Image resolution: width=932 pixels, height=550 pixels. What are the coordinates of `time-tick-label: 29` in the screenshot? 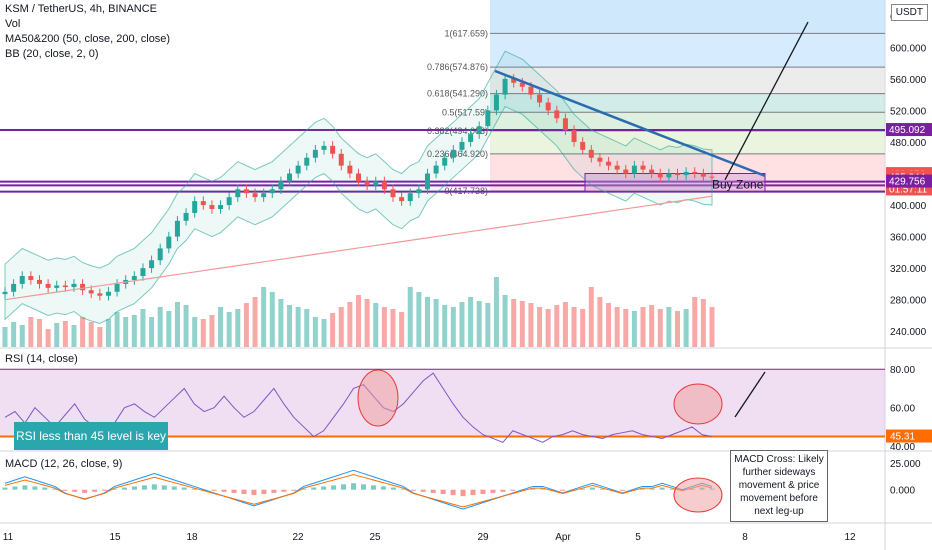 It's located at (483, 537).